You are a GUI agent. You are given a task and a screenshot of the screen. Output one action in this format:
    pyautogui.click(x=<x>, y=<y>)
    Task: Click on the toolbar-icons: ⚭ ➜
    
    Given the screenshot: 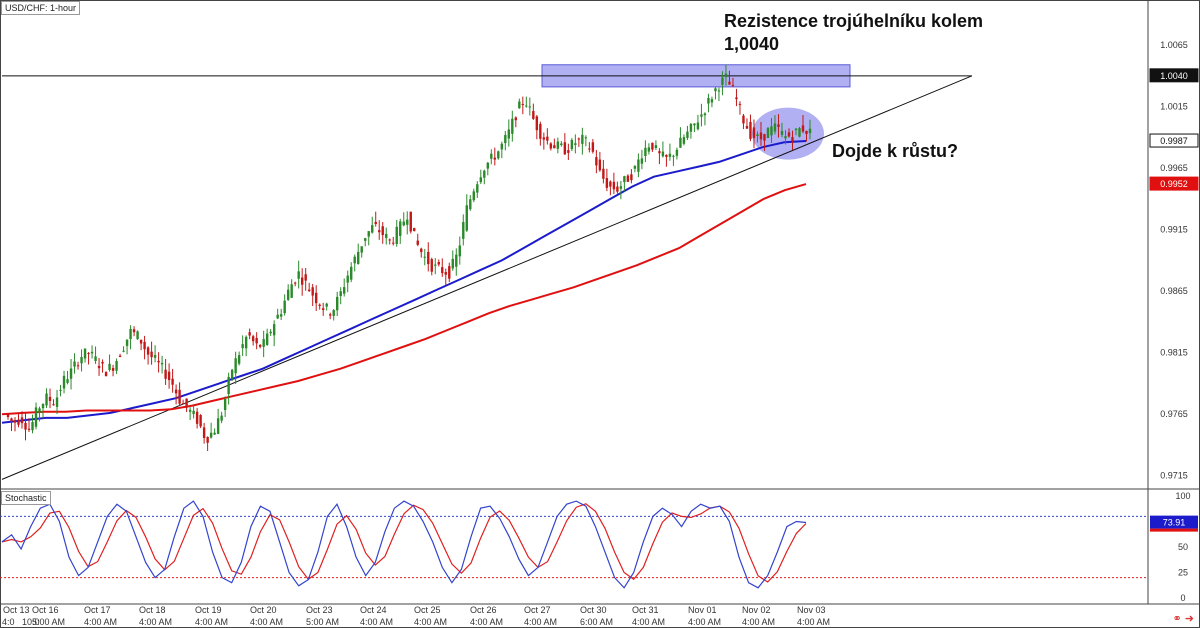 What is the action you would take?
    pyautogui.click(x=1184, y=618)
    